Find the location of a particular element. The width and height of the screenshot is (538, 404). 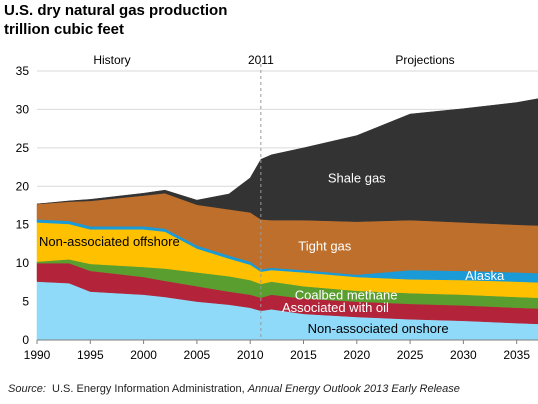

x-tick-label: 1995 is located at coordinates (90, 355).